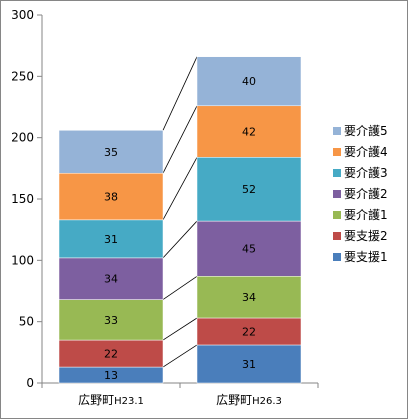 Image resolution: width=408 pixels, height=419 pixels. I want to click on data-label: 52, so click(249, 189).